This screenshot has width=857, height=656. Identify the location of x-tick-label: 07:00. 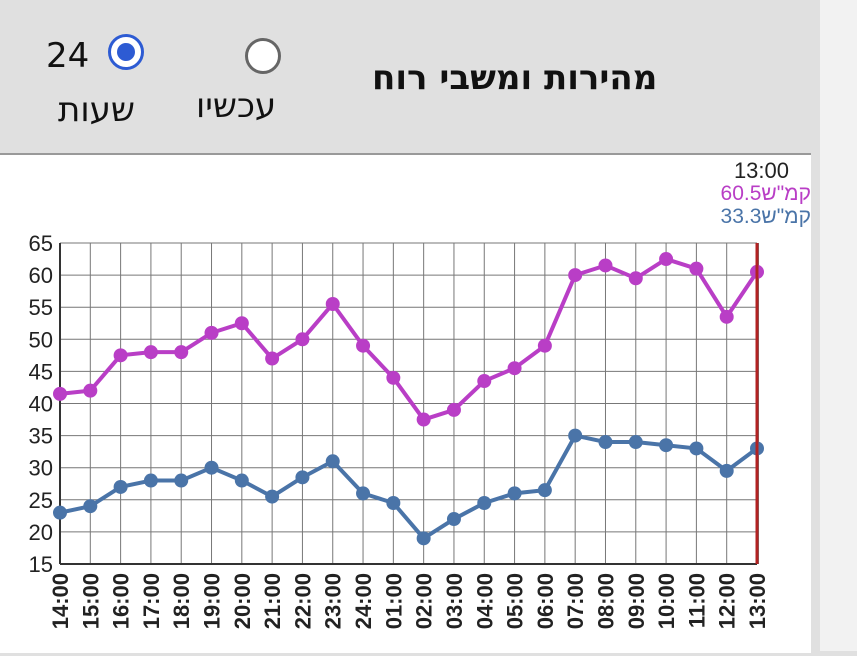
(575, 601).